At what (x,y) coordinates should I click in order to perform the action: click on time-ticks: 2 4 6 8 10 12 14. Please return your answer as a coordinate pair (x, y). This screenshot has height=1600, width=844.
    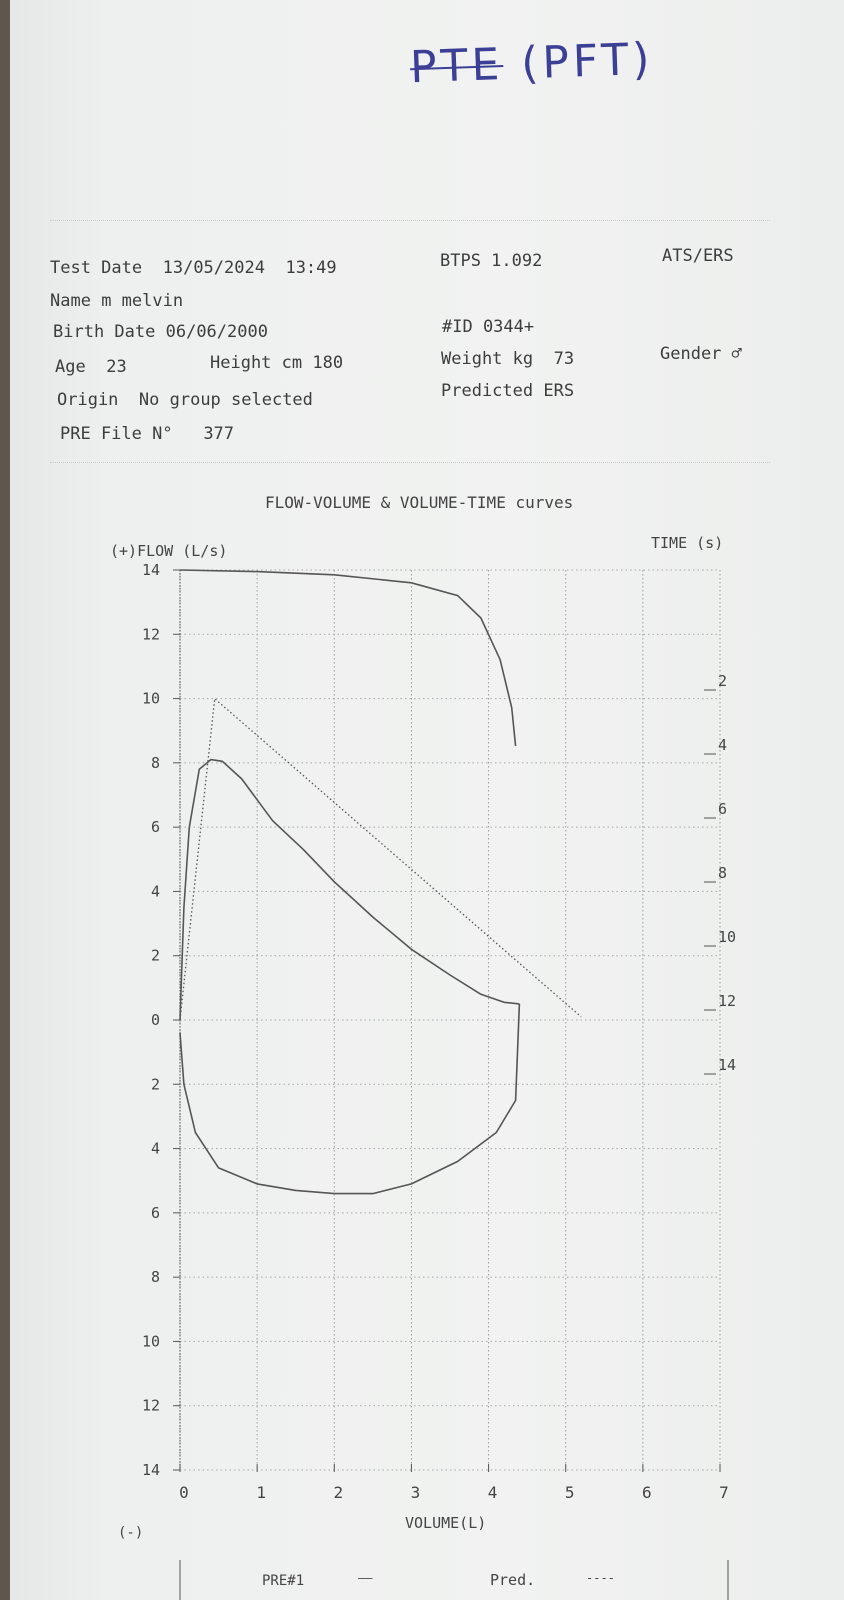
    Looking at the image, I should click on (720, 873).